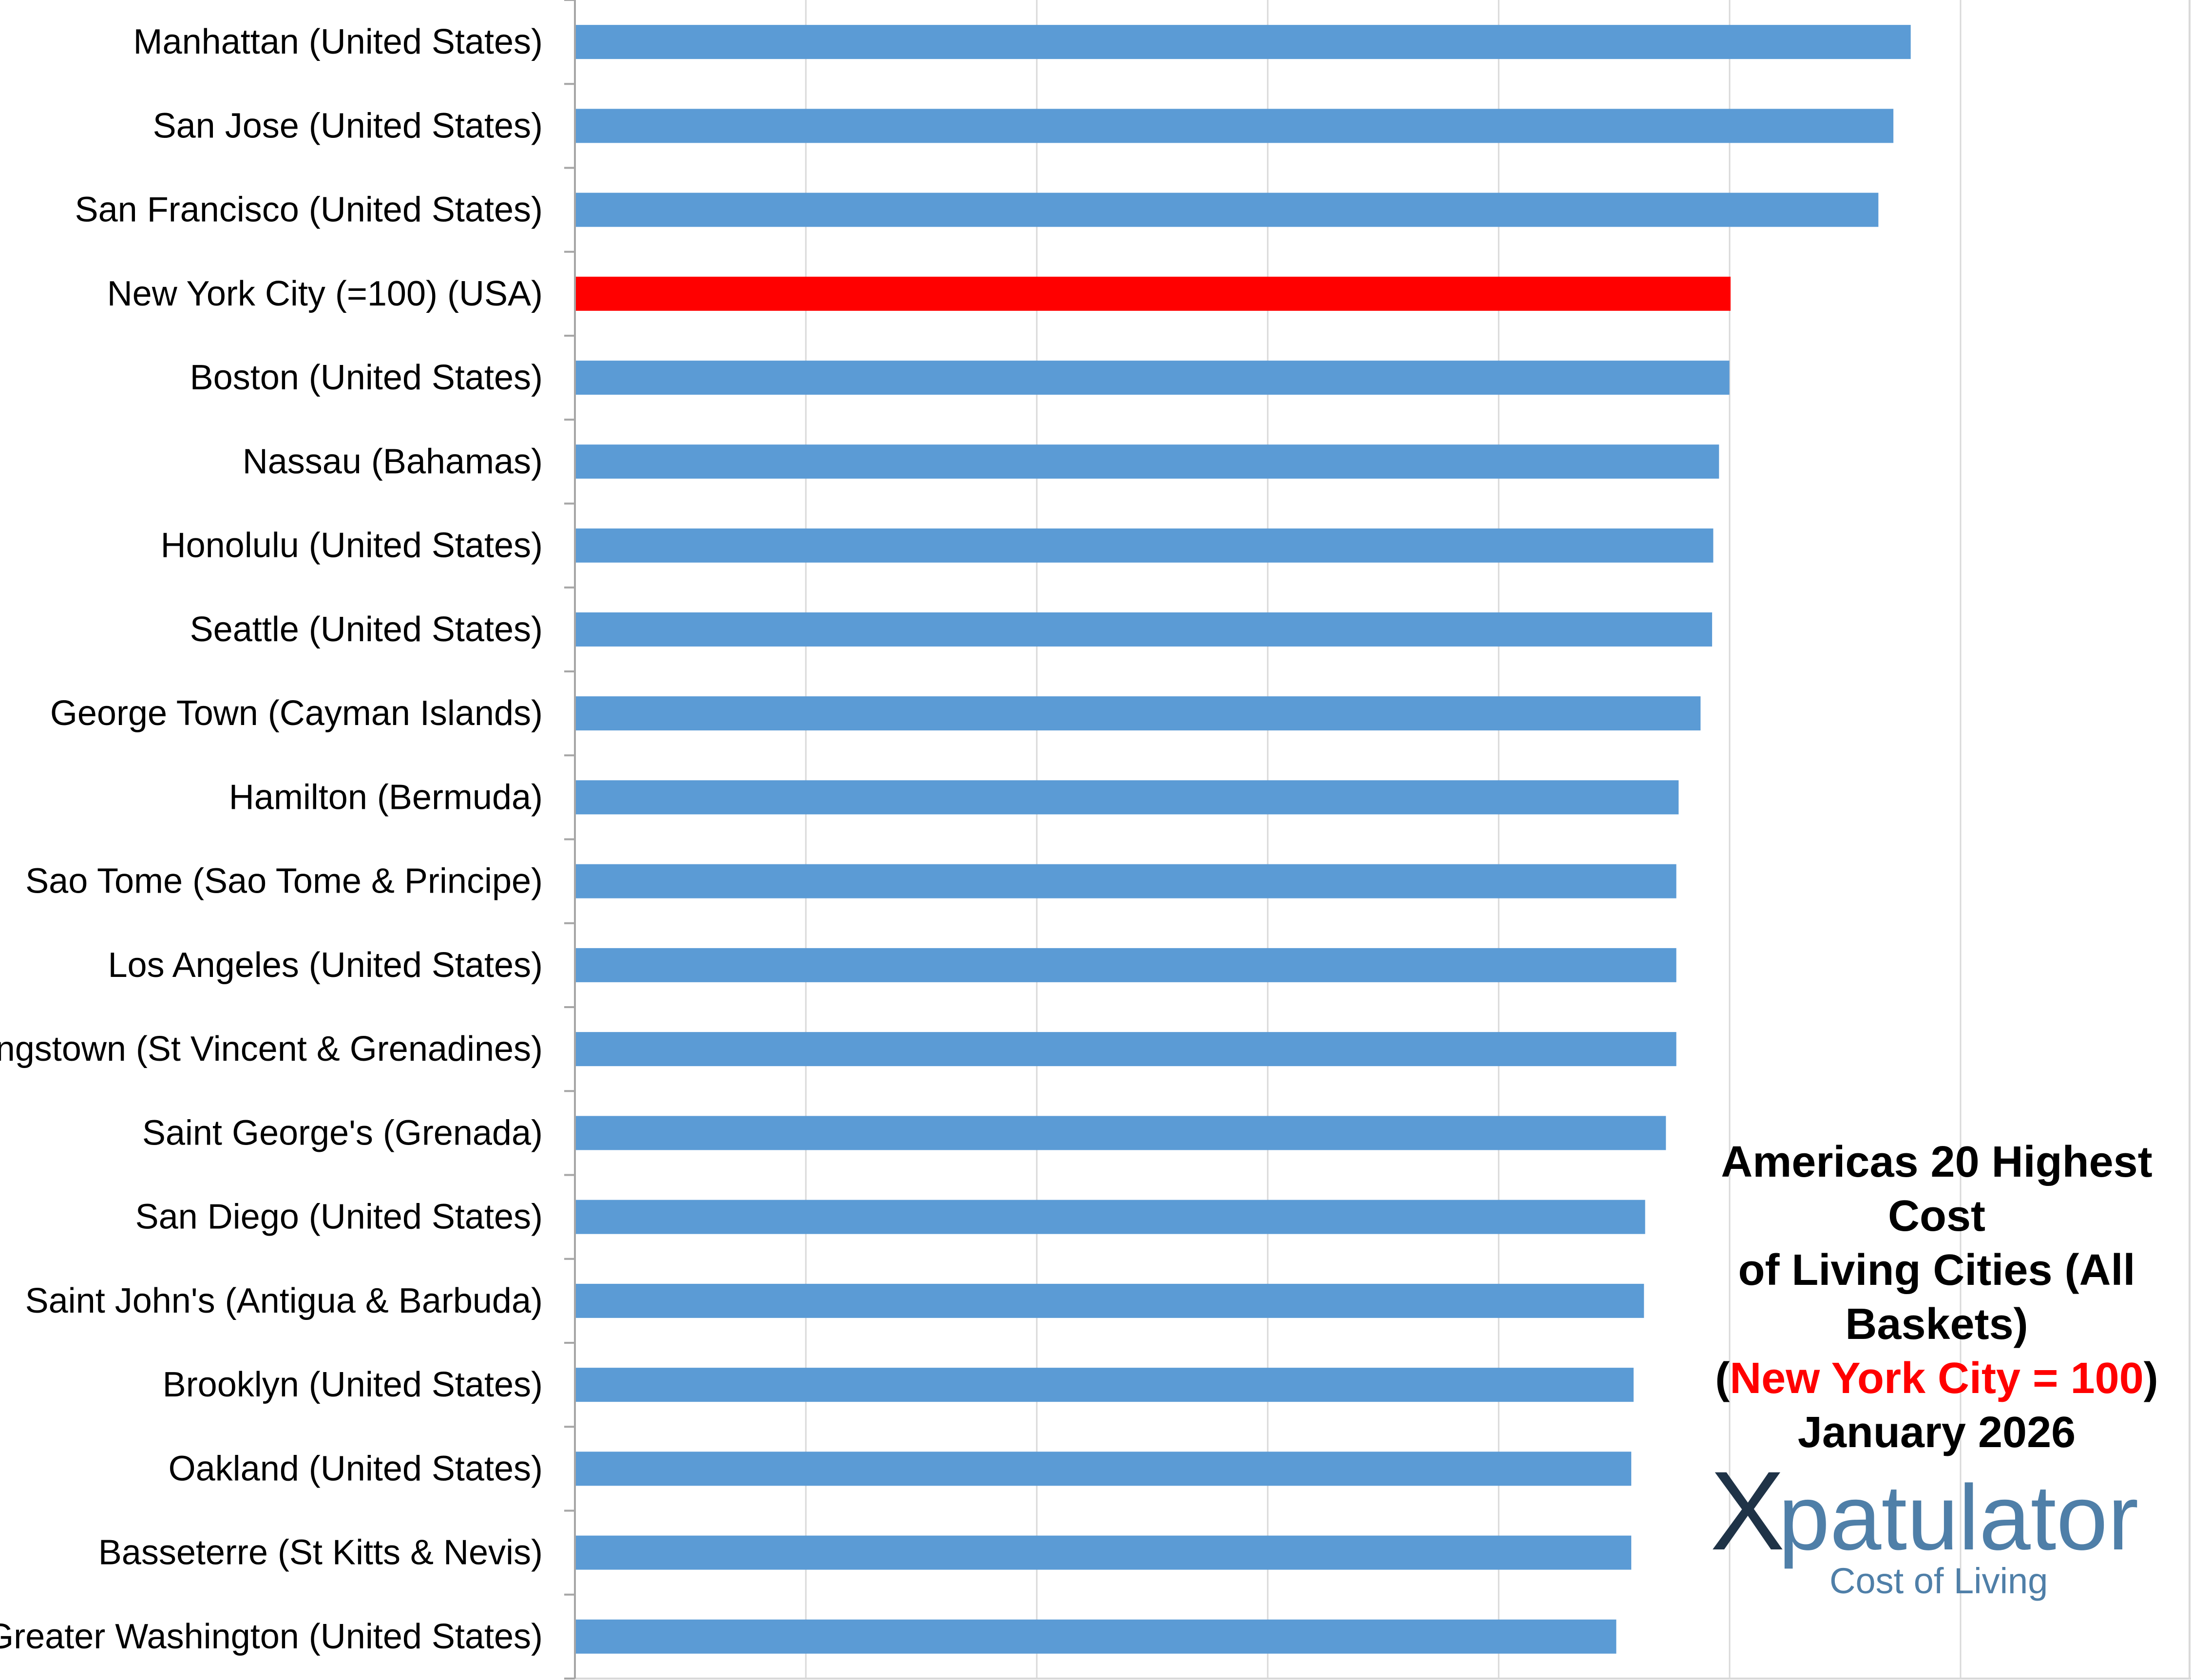  I want to click on chart-title-line-4: (New York City = 100), so click(1937, 1379).